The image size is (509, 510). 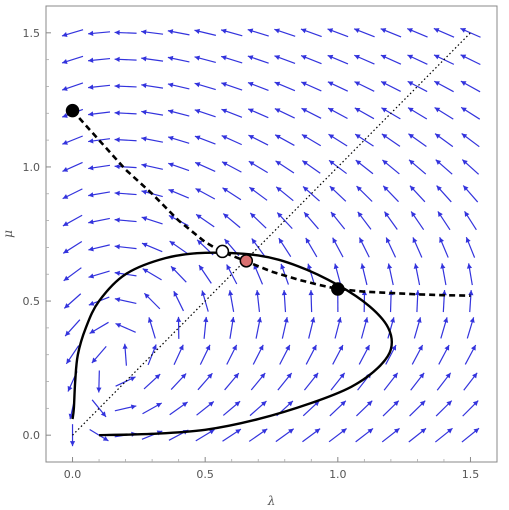 I want to click on x-tick-label: 0.0, so click(x=73, y=474).